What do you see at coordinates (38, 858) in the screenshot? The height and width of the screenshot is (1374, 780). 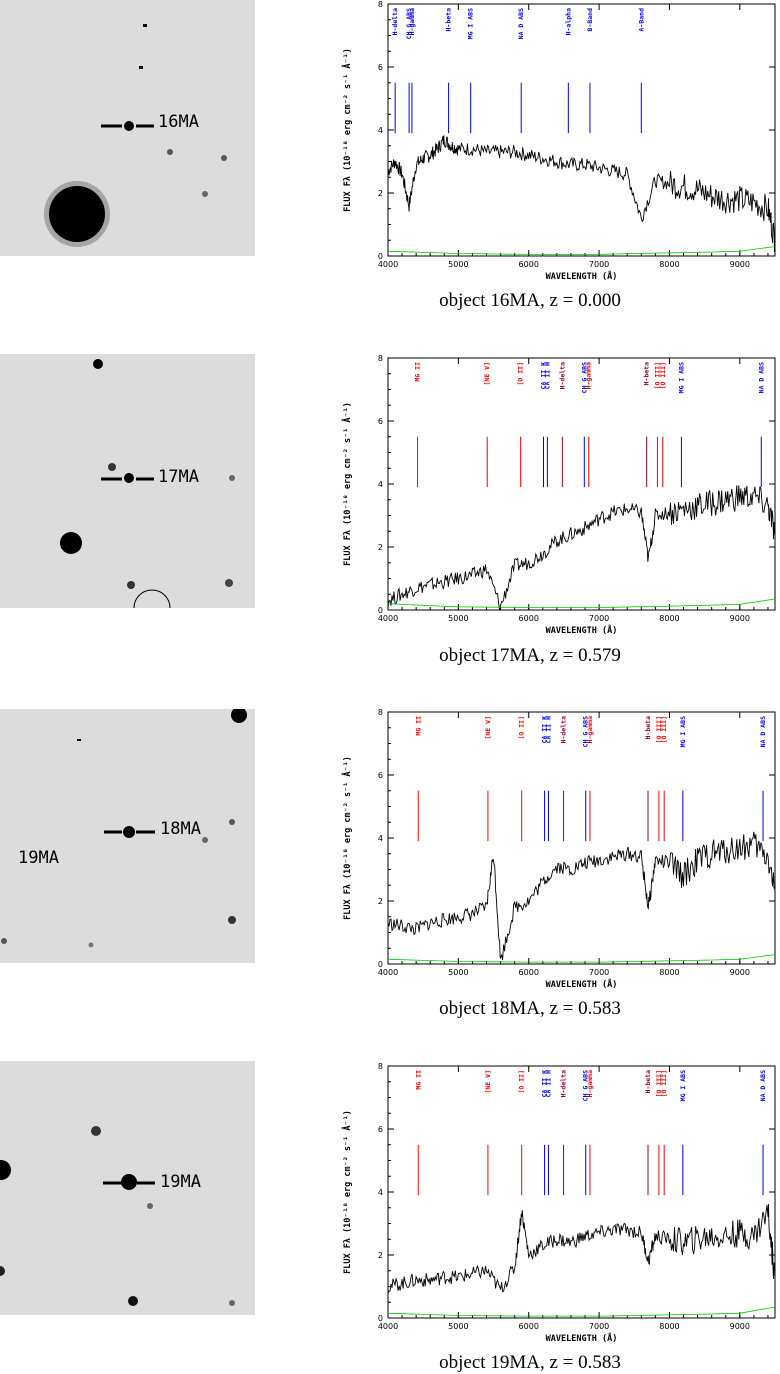 I see `object-label-19ma-in-18ma: 19MA` at bounding box center [38, 858].